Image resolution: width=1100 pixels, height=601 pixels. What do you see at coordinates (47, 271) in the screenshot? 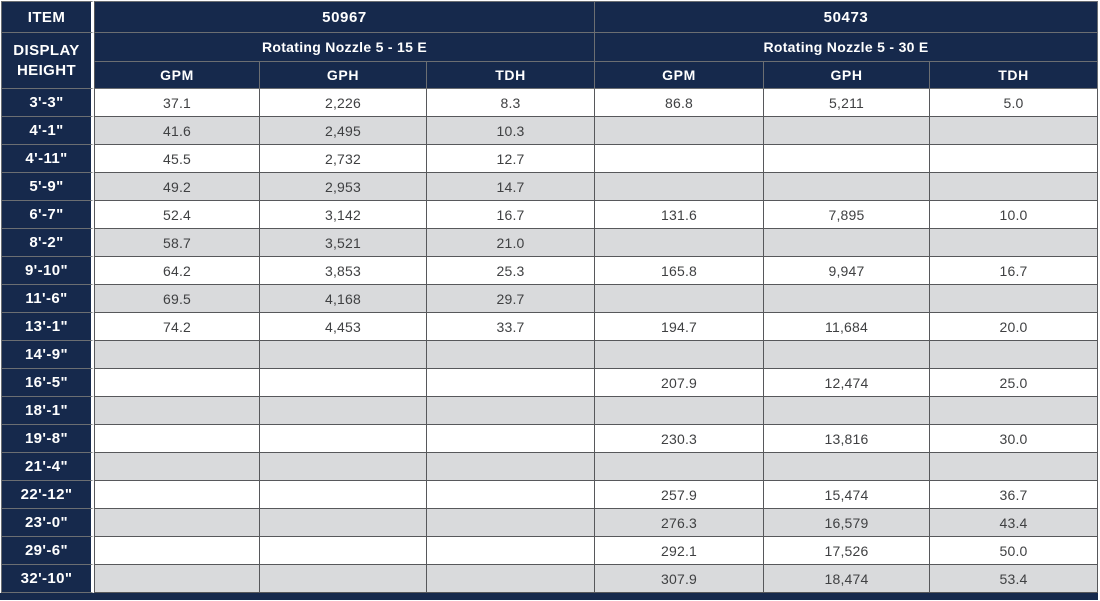
I see `row-height-label: 9'-10"` at bounding box center [47, 271].